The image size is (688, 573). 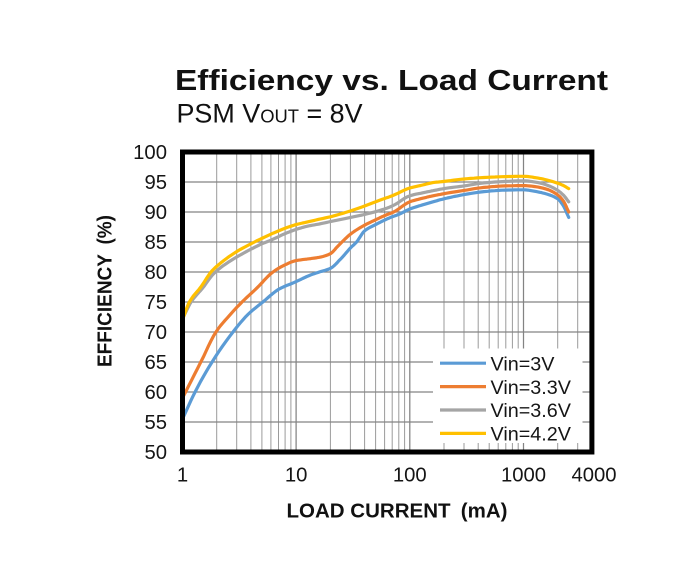 I want to click on svg-text: 80, so click(x=155, y=273).